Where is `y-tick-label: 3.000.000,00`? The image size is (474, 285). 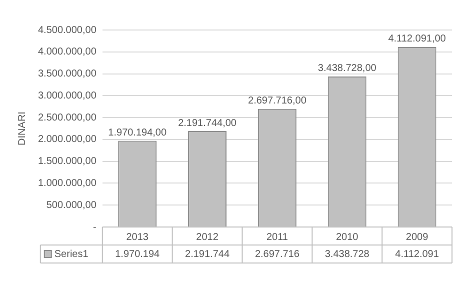 y-tick-label: 3.000.000,00 is located at coordinates (67, 96).